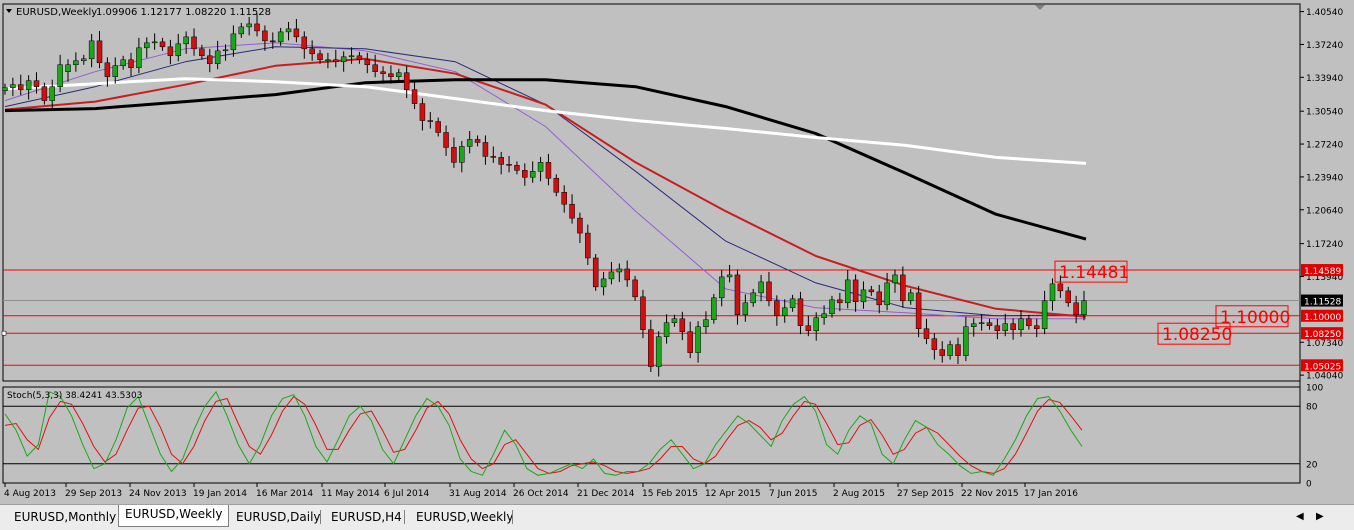 This screenshot has height=530, width=1354. Describe the element at coordinates (1309, 485) in the screenshot. I see `stoch-tick-label: 0` at that location.